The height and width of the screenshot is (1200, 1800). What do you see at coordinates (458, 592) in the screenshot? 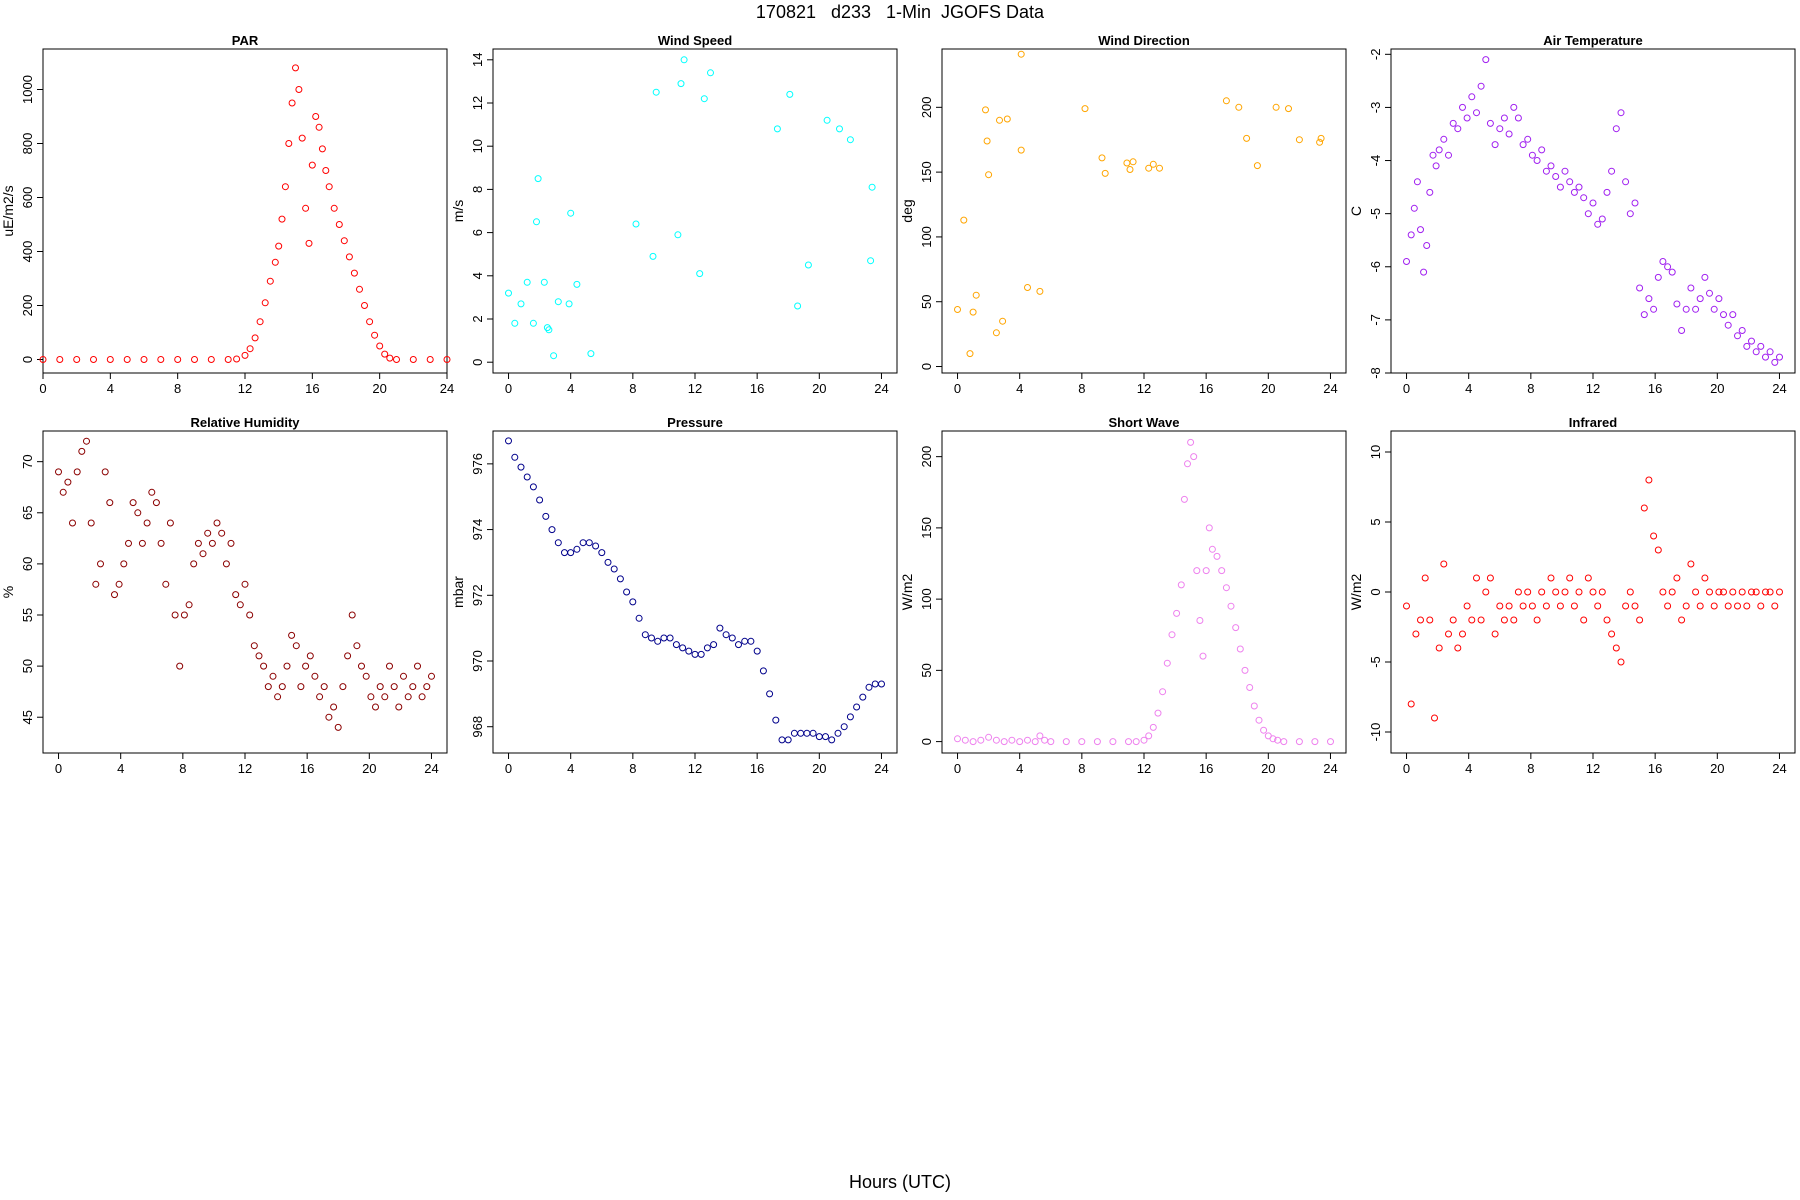
I see `y-axis-label: mbar` at bounding box center [458, 592].